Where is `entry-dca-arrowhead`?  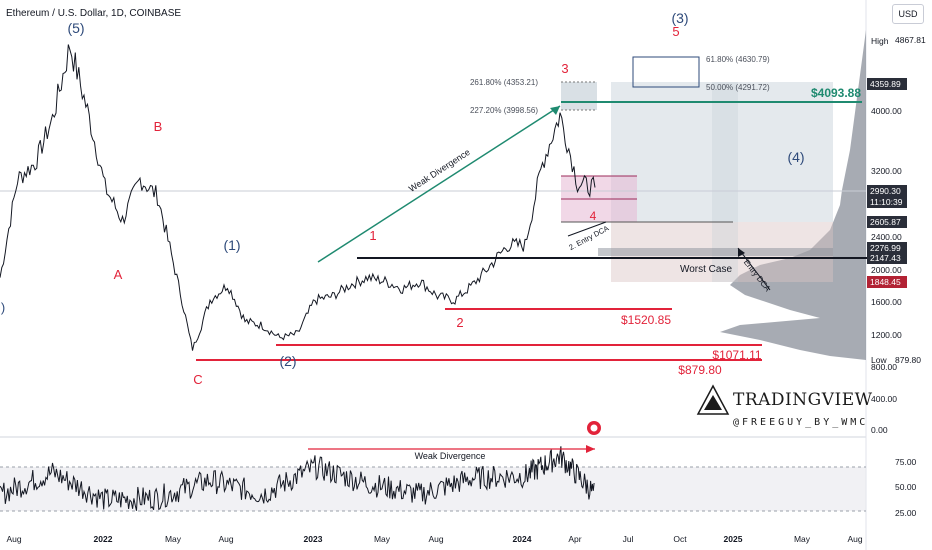
entry-dca-arrowhead is located at coordinates (741, 252).